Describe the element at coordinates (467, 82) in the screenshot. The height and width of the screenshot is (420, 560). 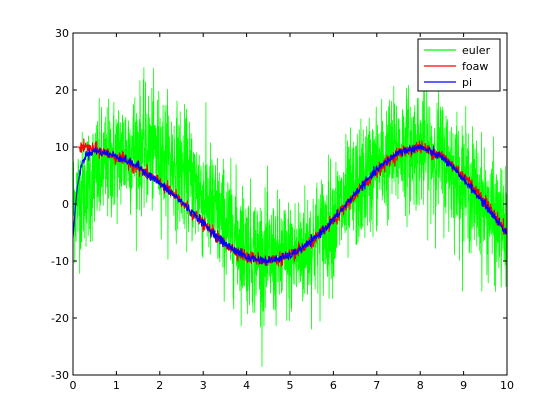
I see `legend-label-pi: pi` at that location.